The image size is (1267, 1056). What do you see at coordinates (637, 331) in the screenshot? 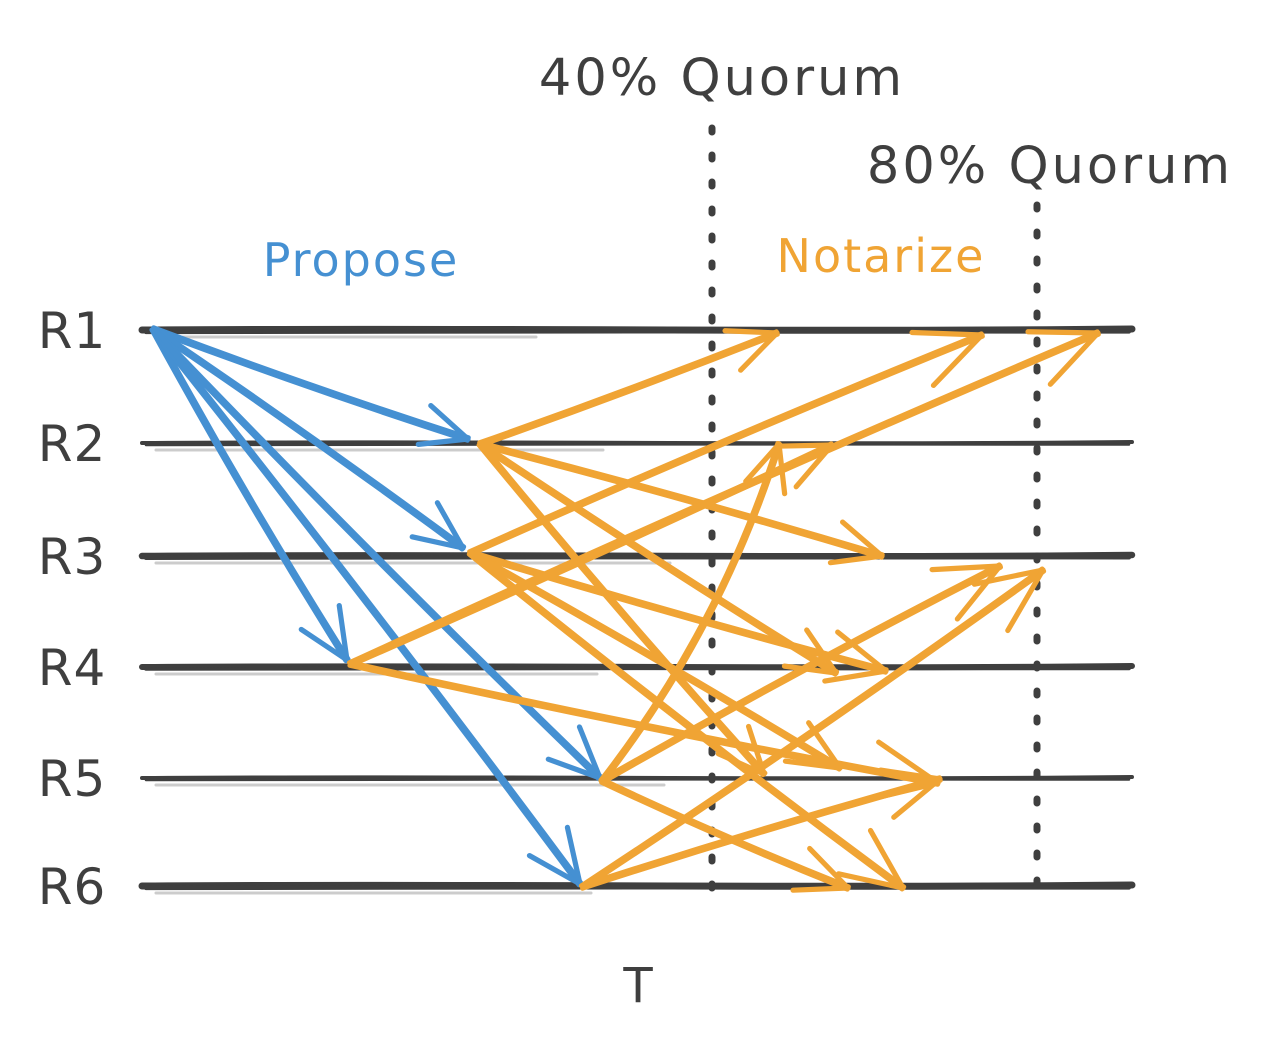
I see `timeline-r1-pass2` at bounding box center [637, 331].